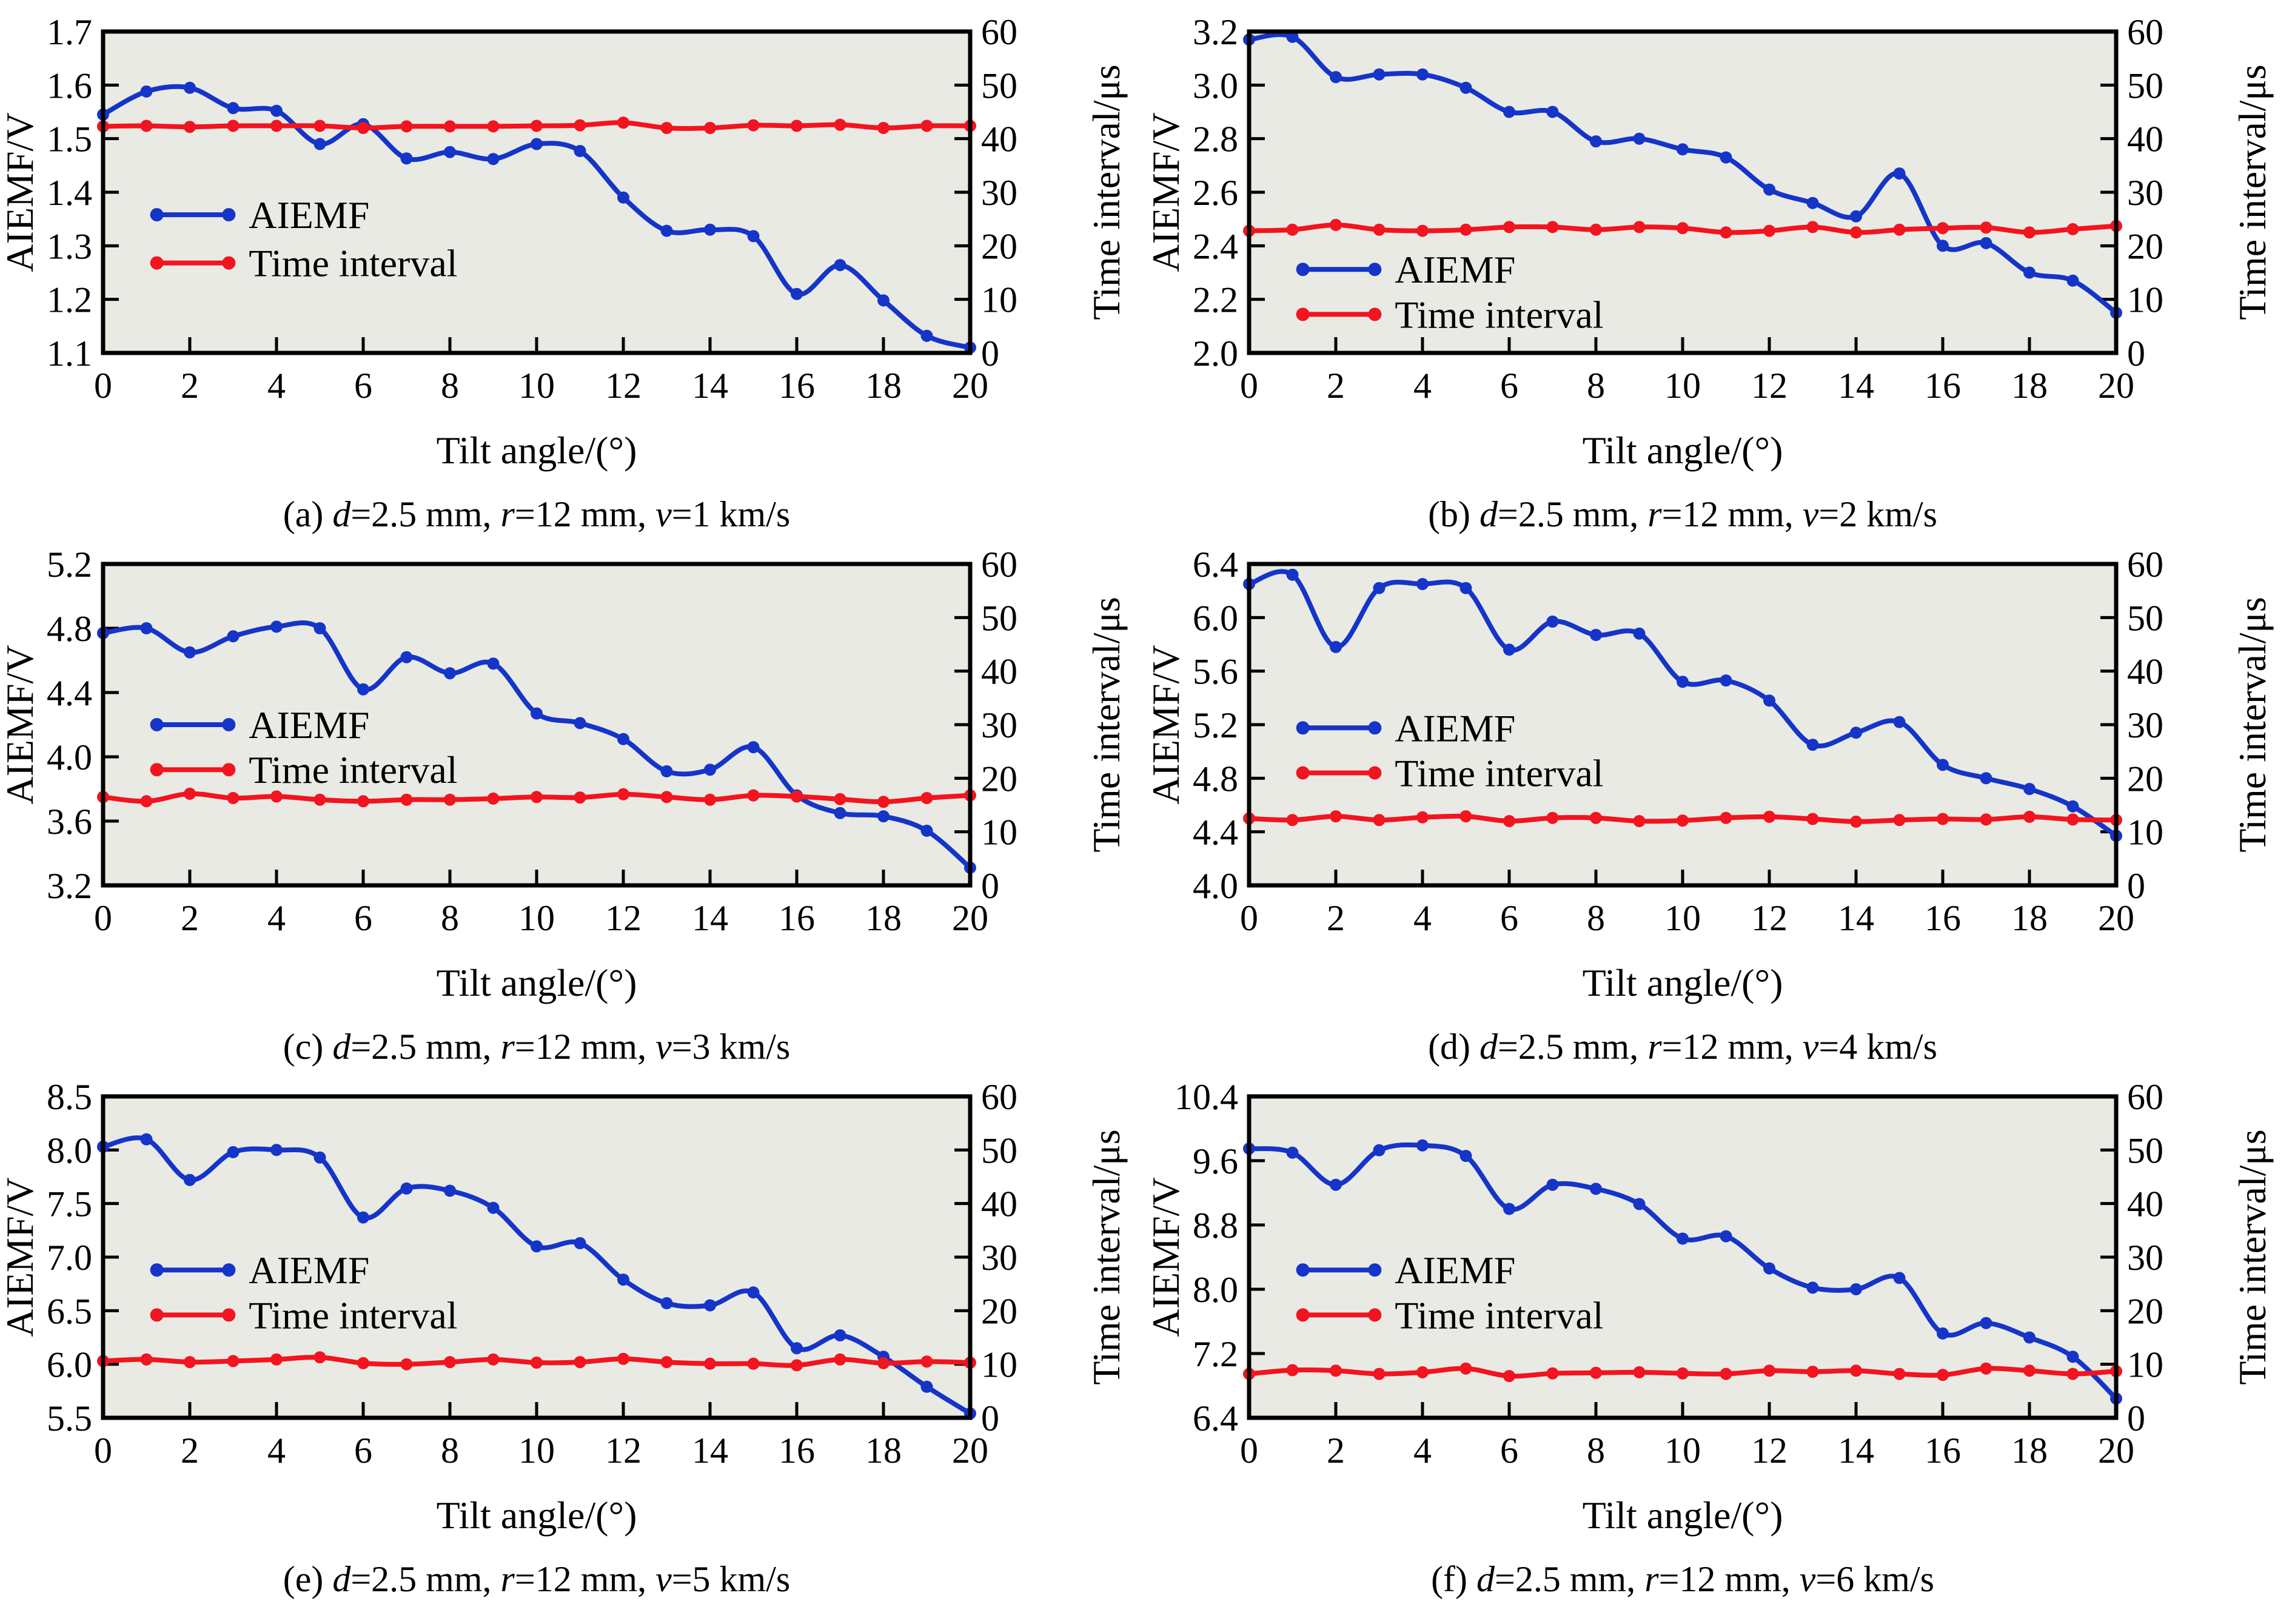 Image resolution: width=2292 pixels, height=1624 pixels. Describe the element at coordinates (1215, 886) in the screenshot. I see `y-left-tick-label: 4.0` at that location.